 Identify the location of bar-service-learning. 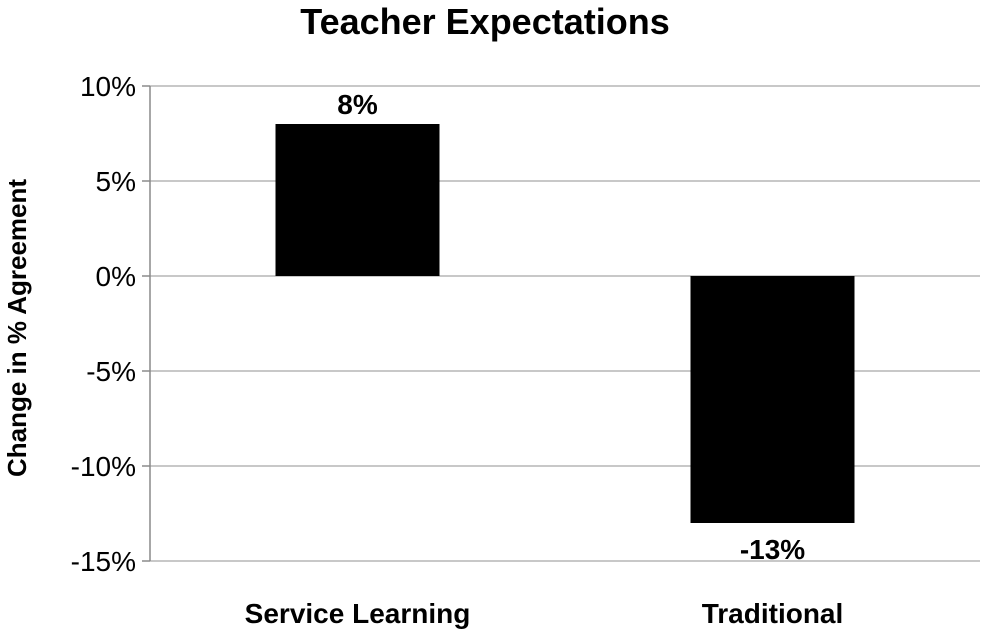
(357, 200).